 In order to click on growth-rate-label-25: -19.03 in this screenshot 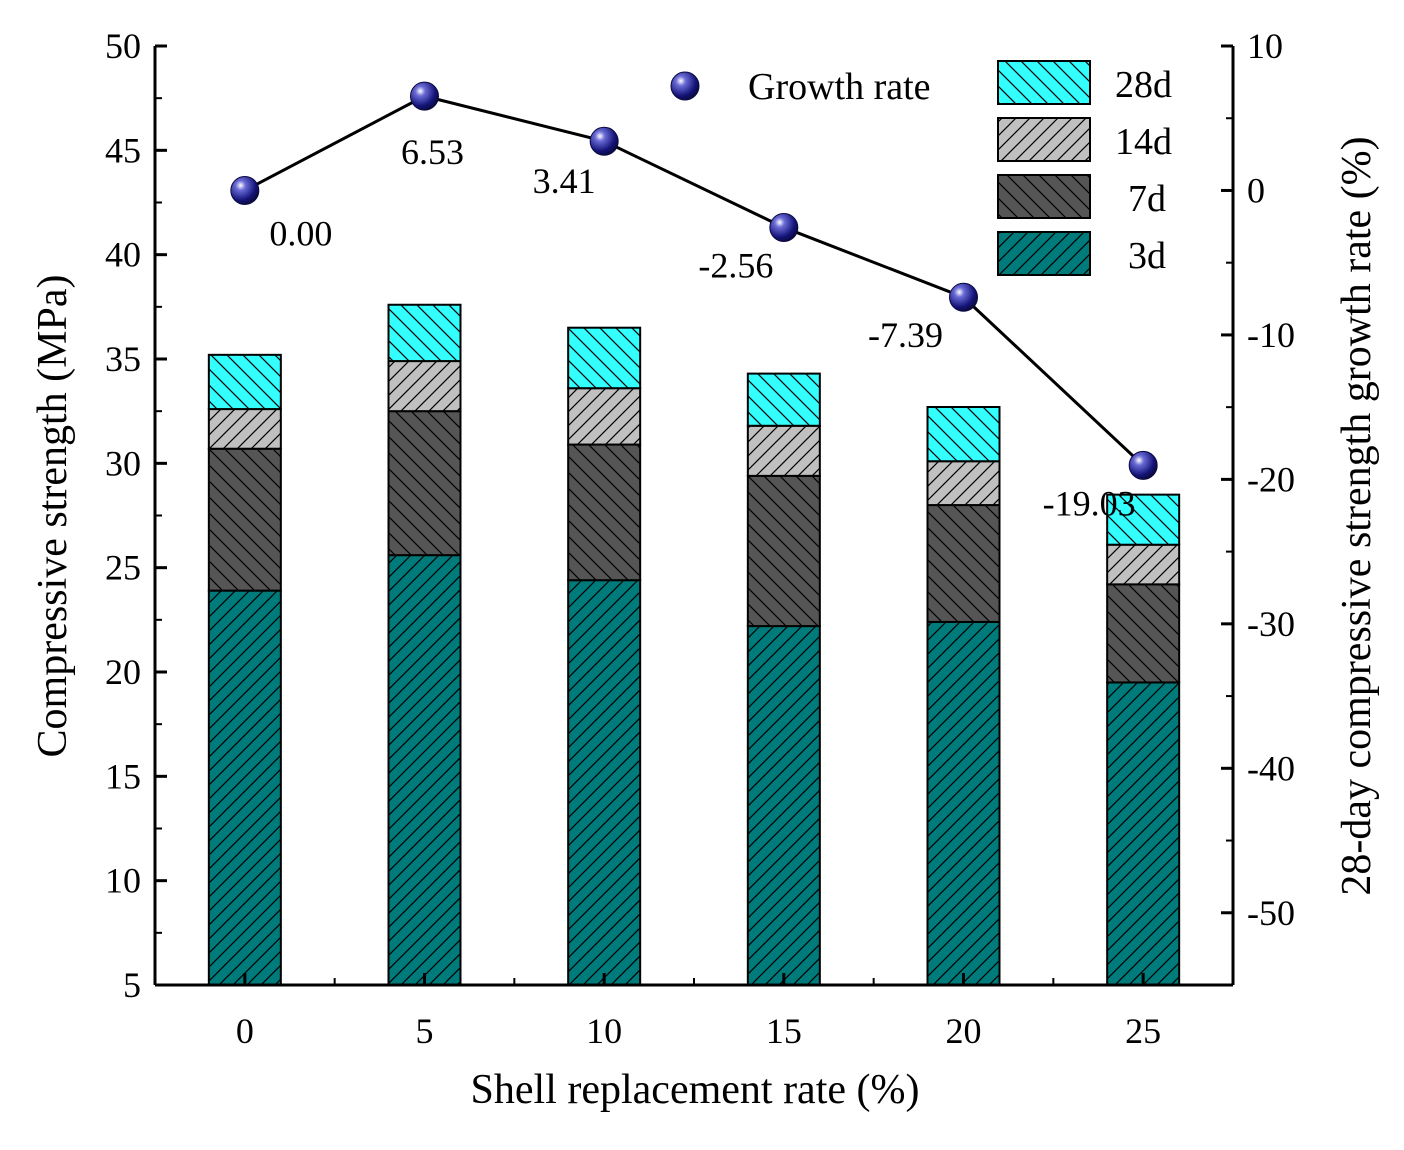, I will do `click(1089, 503)`.